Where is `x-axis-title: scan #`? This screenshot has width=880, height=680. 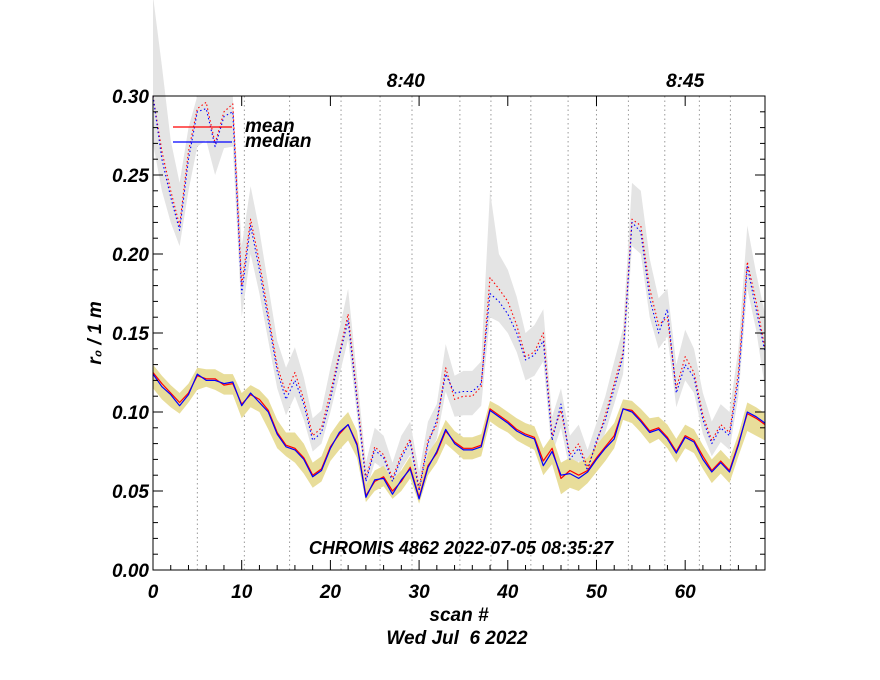
x-axis-title: scan # is located at coordinates (459, 615).